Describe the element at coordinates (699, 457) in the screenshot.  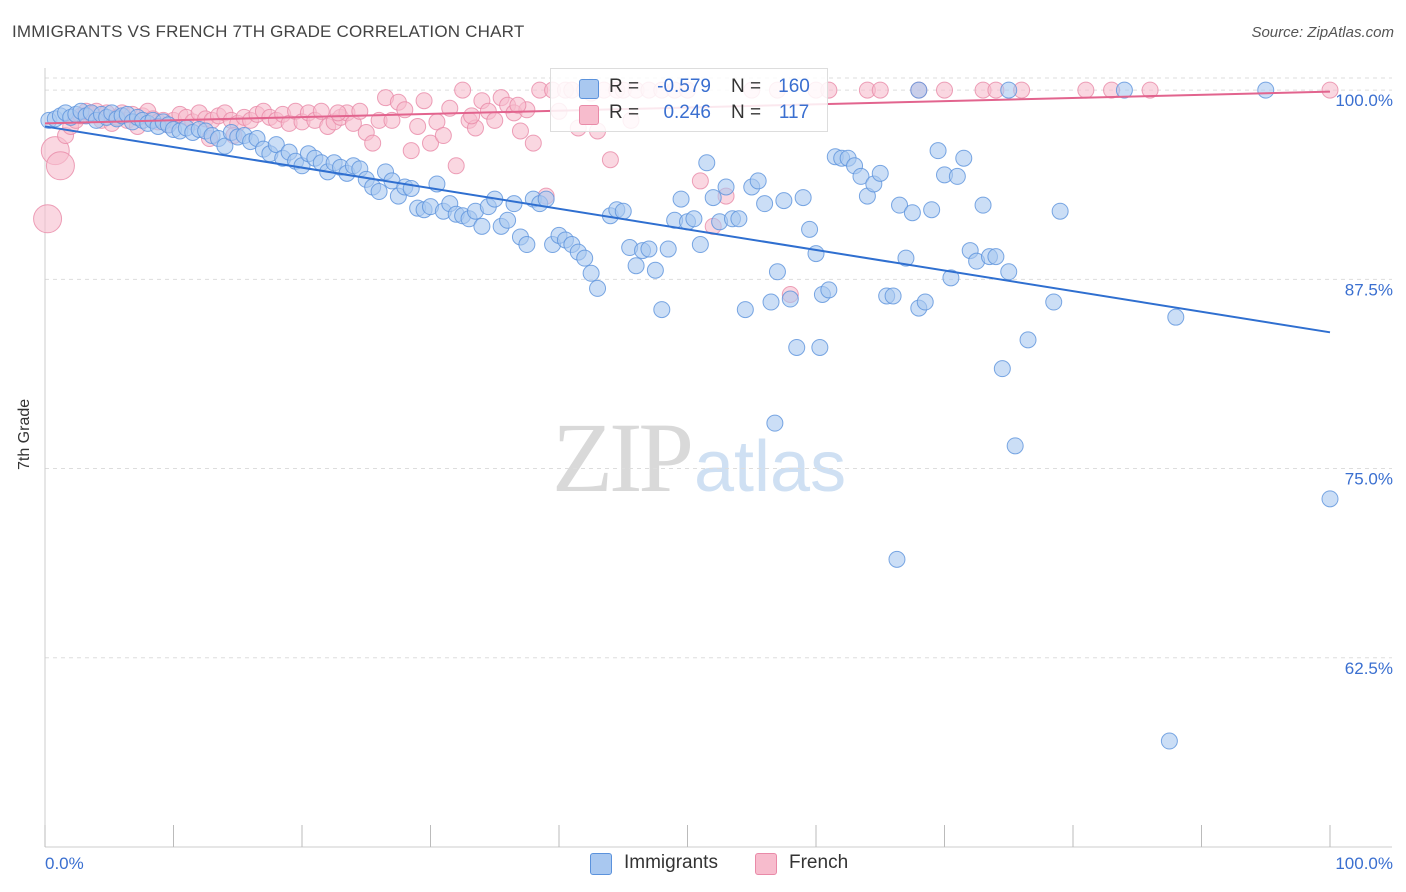
I see `watermark: ZIPatlas` at that location.